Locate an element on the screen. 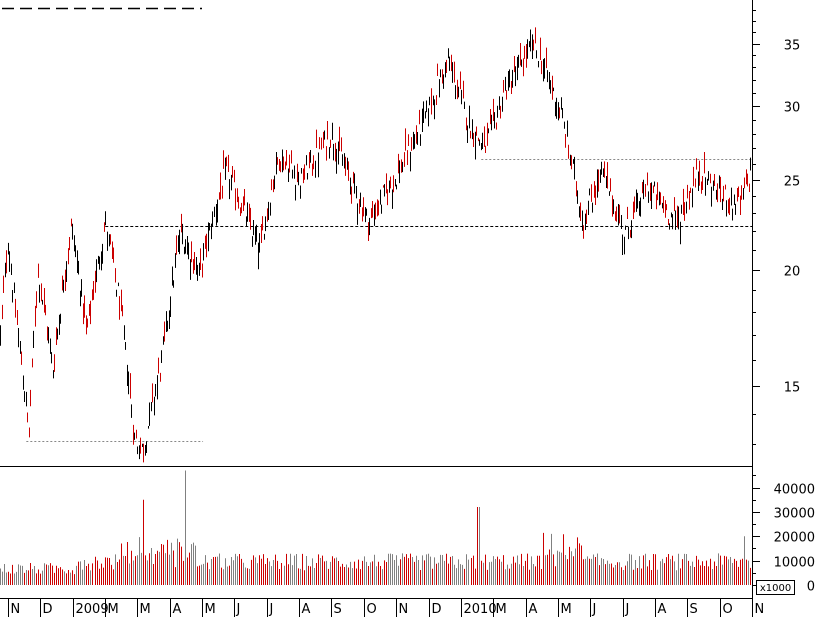 The width and height of the screenshot is (821, 619). volume-tick-label: 30000 is located at coordinates (794, 514).